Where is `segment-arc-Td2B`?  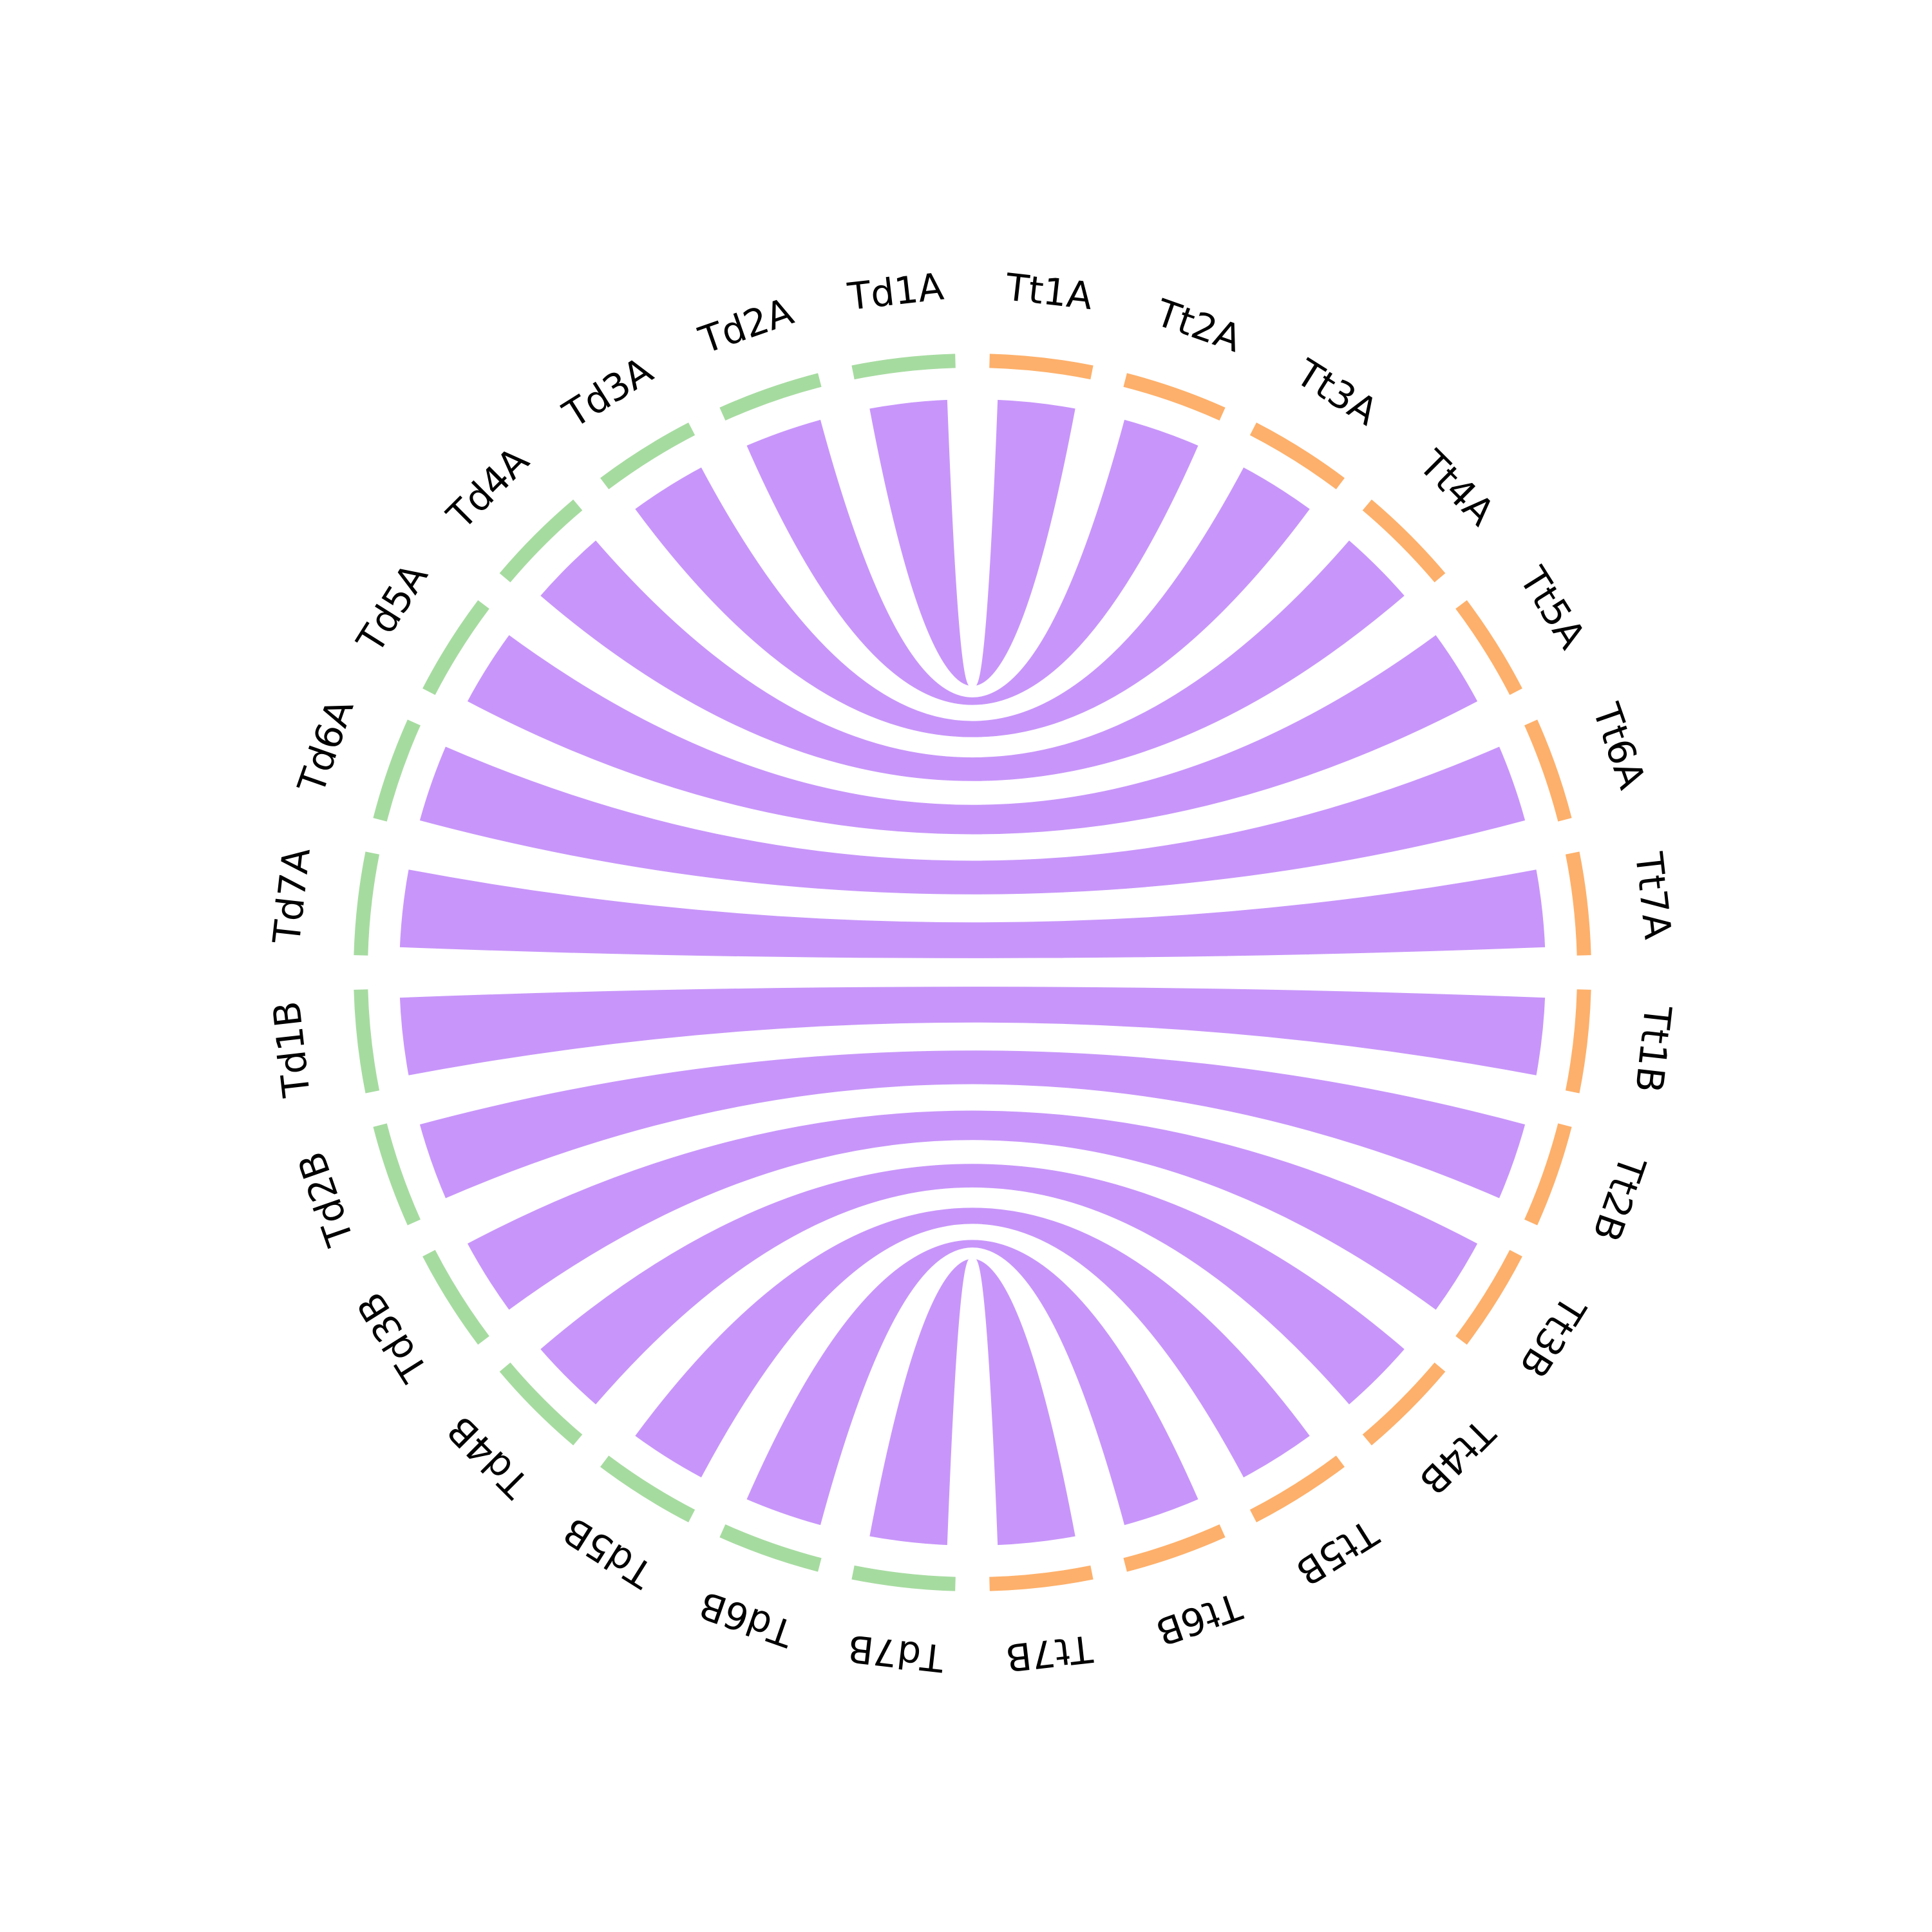 segment-arc-Td2B is located at coordinates (397, 1174).